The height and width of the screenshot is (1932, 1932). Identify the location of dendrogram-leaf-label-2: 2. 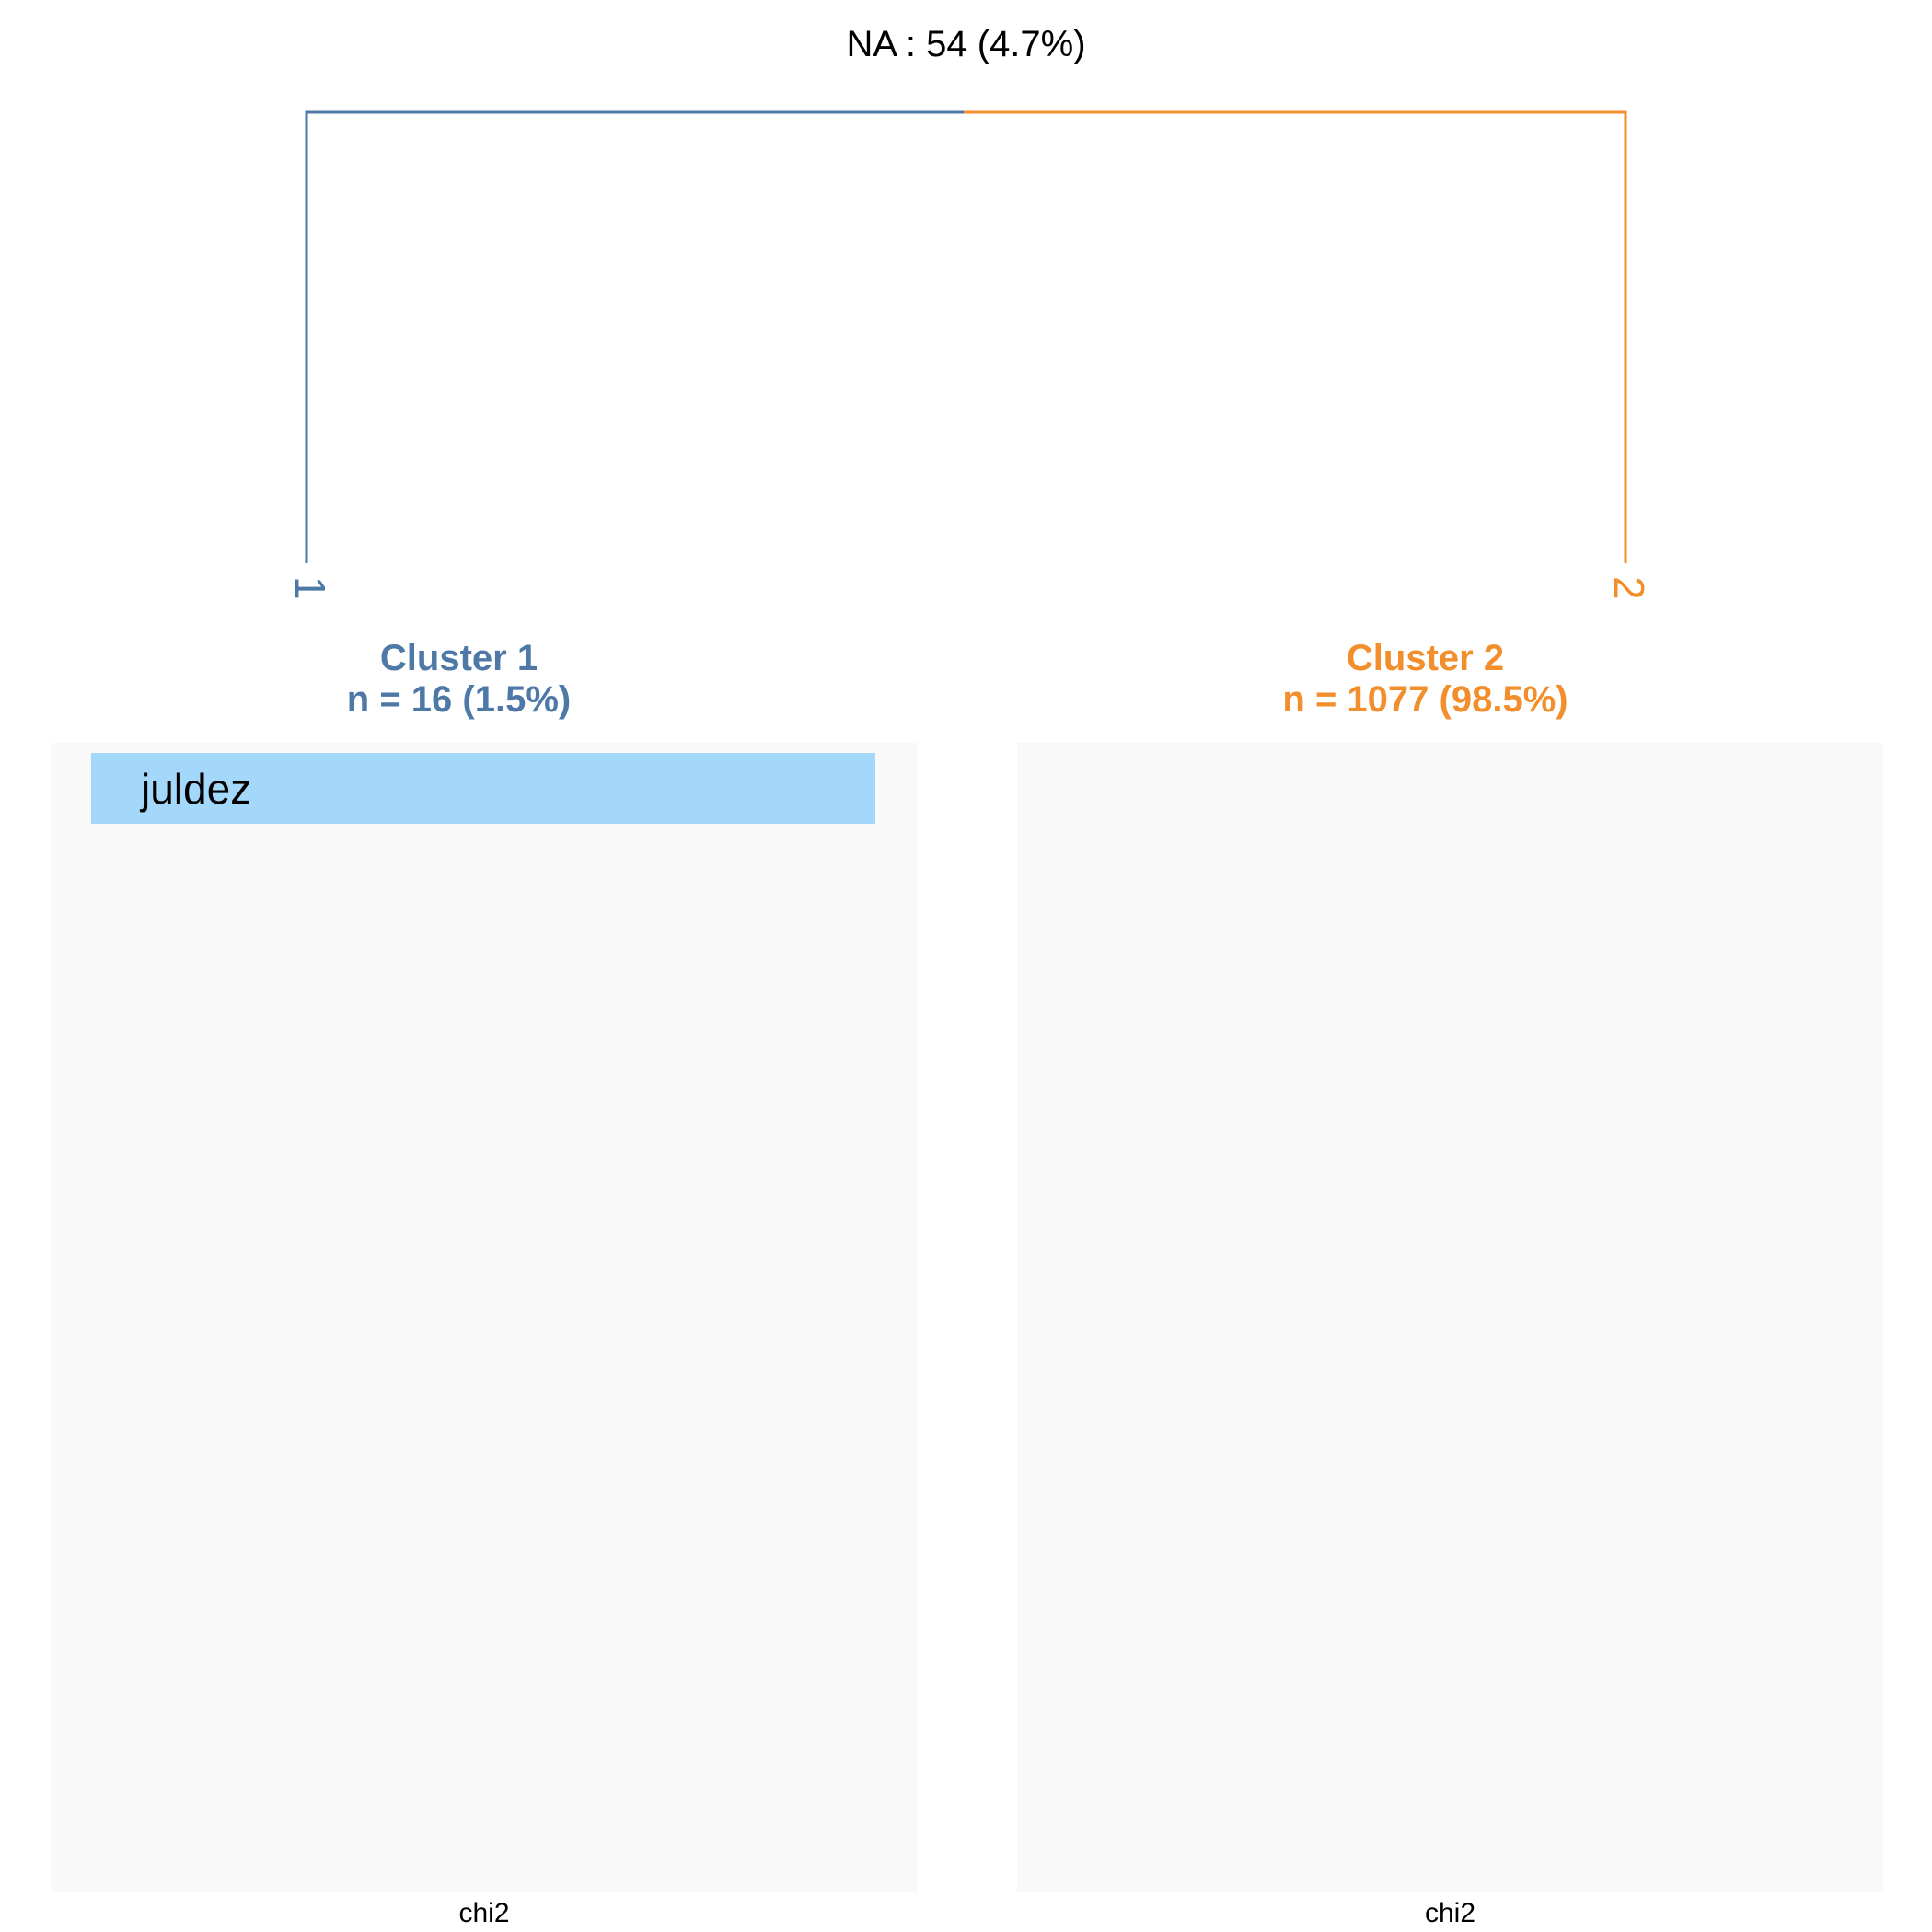
(1629, 588).